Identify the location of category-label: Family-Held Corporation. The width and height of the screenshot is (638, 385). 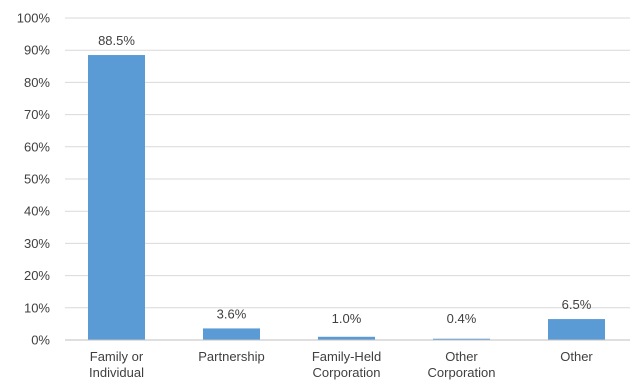
(346, 364).